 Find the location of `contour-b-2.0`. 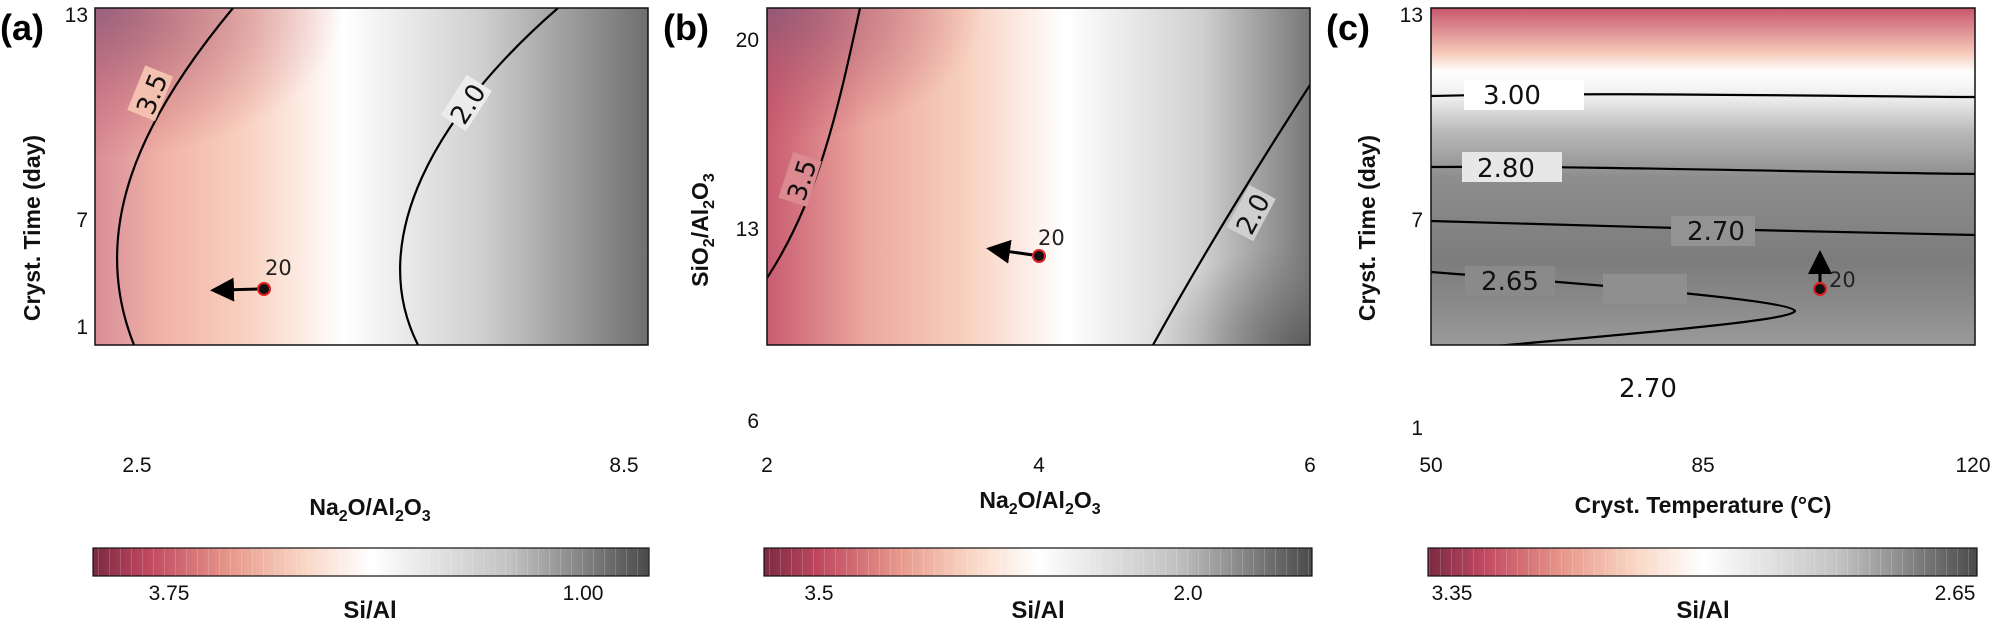

contour-b-2.0 is located at coordinates (1231, 214).